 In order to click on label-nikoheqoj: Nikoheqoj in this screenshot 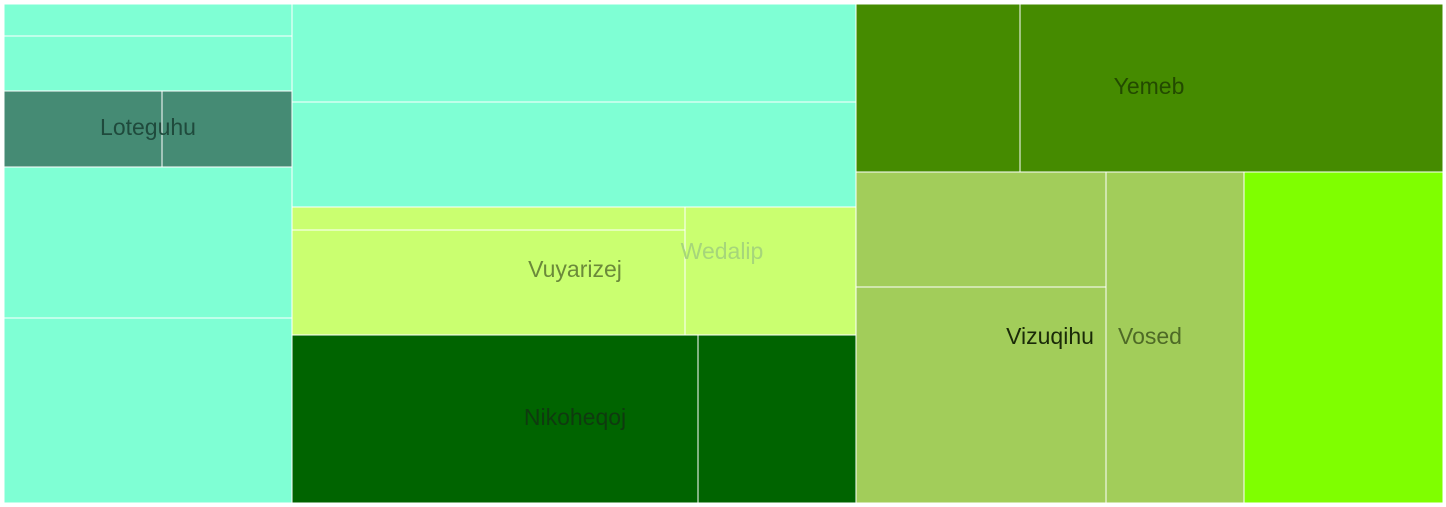, I will do `click(575, 417)`.